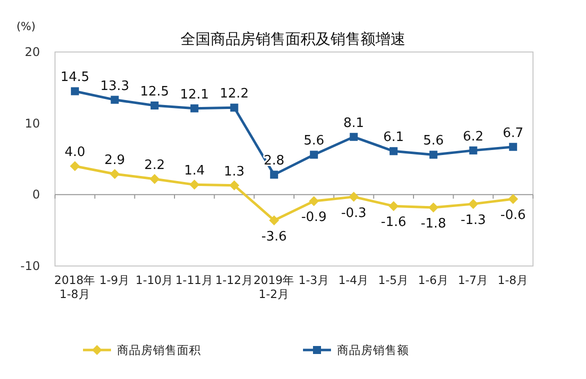 The width and height of the screenshot is (586, 379). Describe the element at coordinates (75, 78) in the screenshot. I see `data-label: 14.5` at that location.